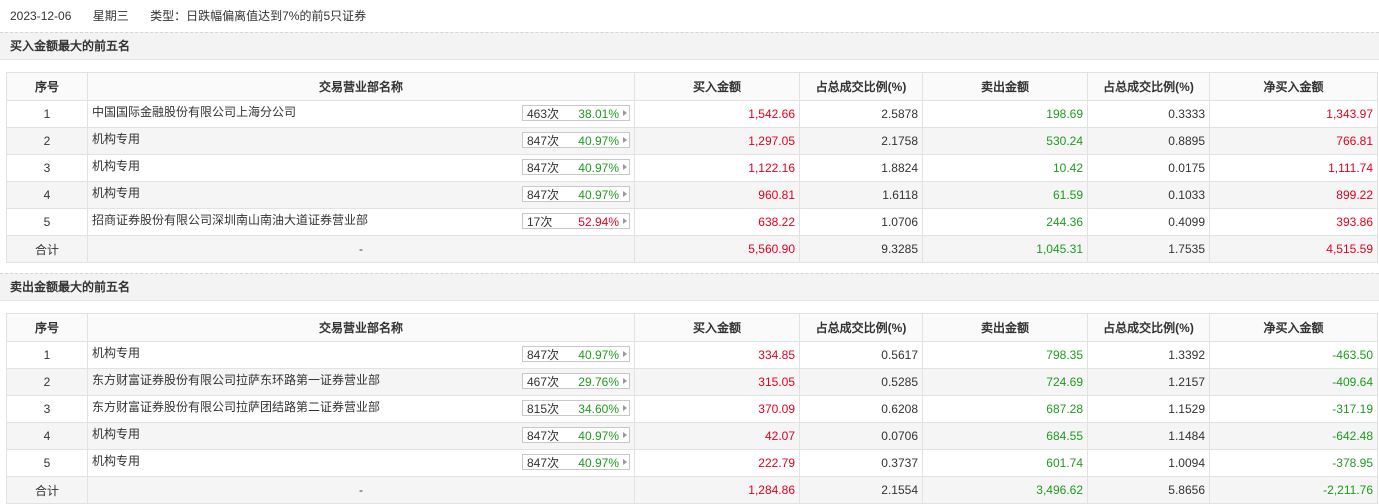 Image resolution: width=1379 pixels, height=504 pixels. I want to click on col-buy-ratio: 占总成交比例(%), so click(861, 86).